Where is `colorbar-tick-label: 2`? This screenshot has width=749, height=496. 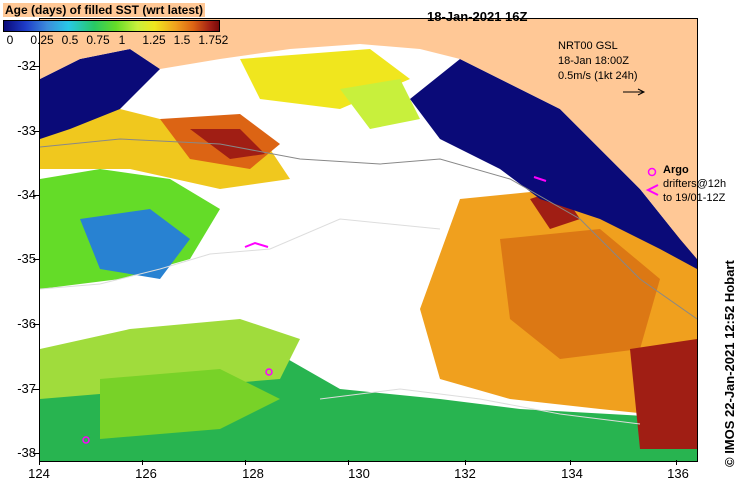
colorbar-tick-label: 2 is located at coordinates (225, 40).